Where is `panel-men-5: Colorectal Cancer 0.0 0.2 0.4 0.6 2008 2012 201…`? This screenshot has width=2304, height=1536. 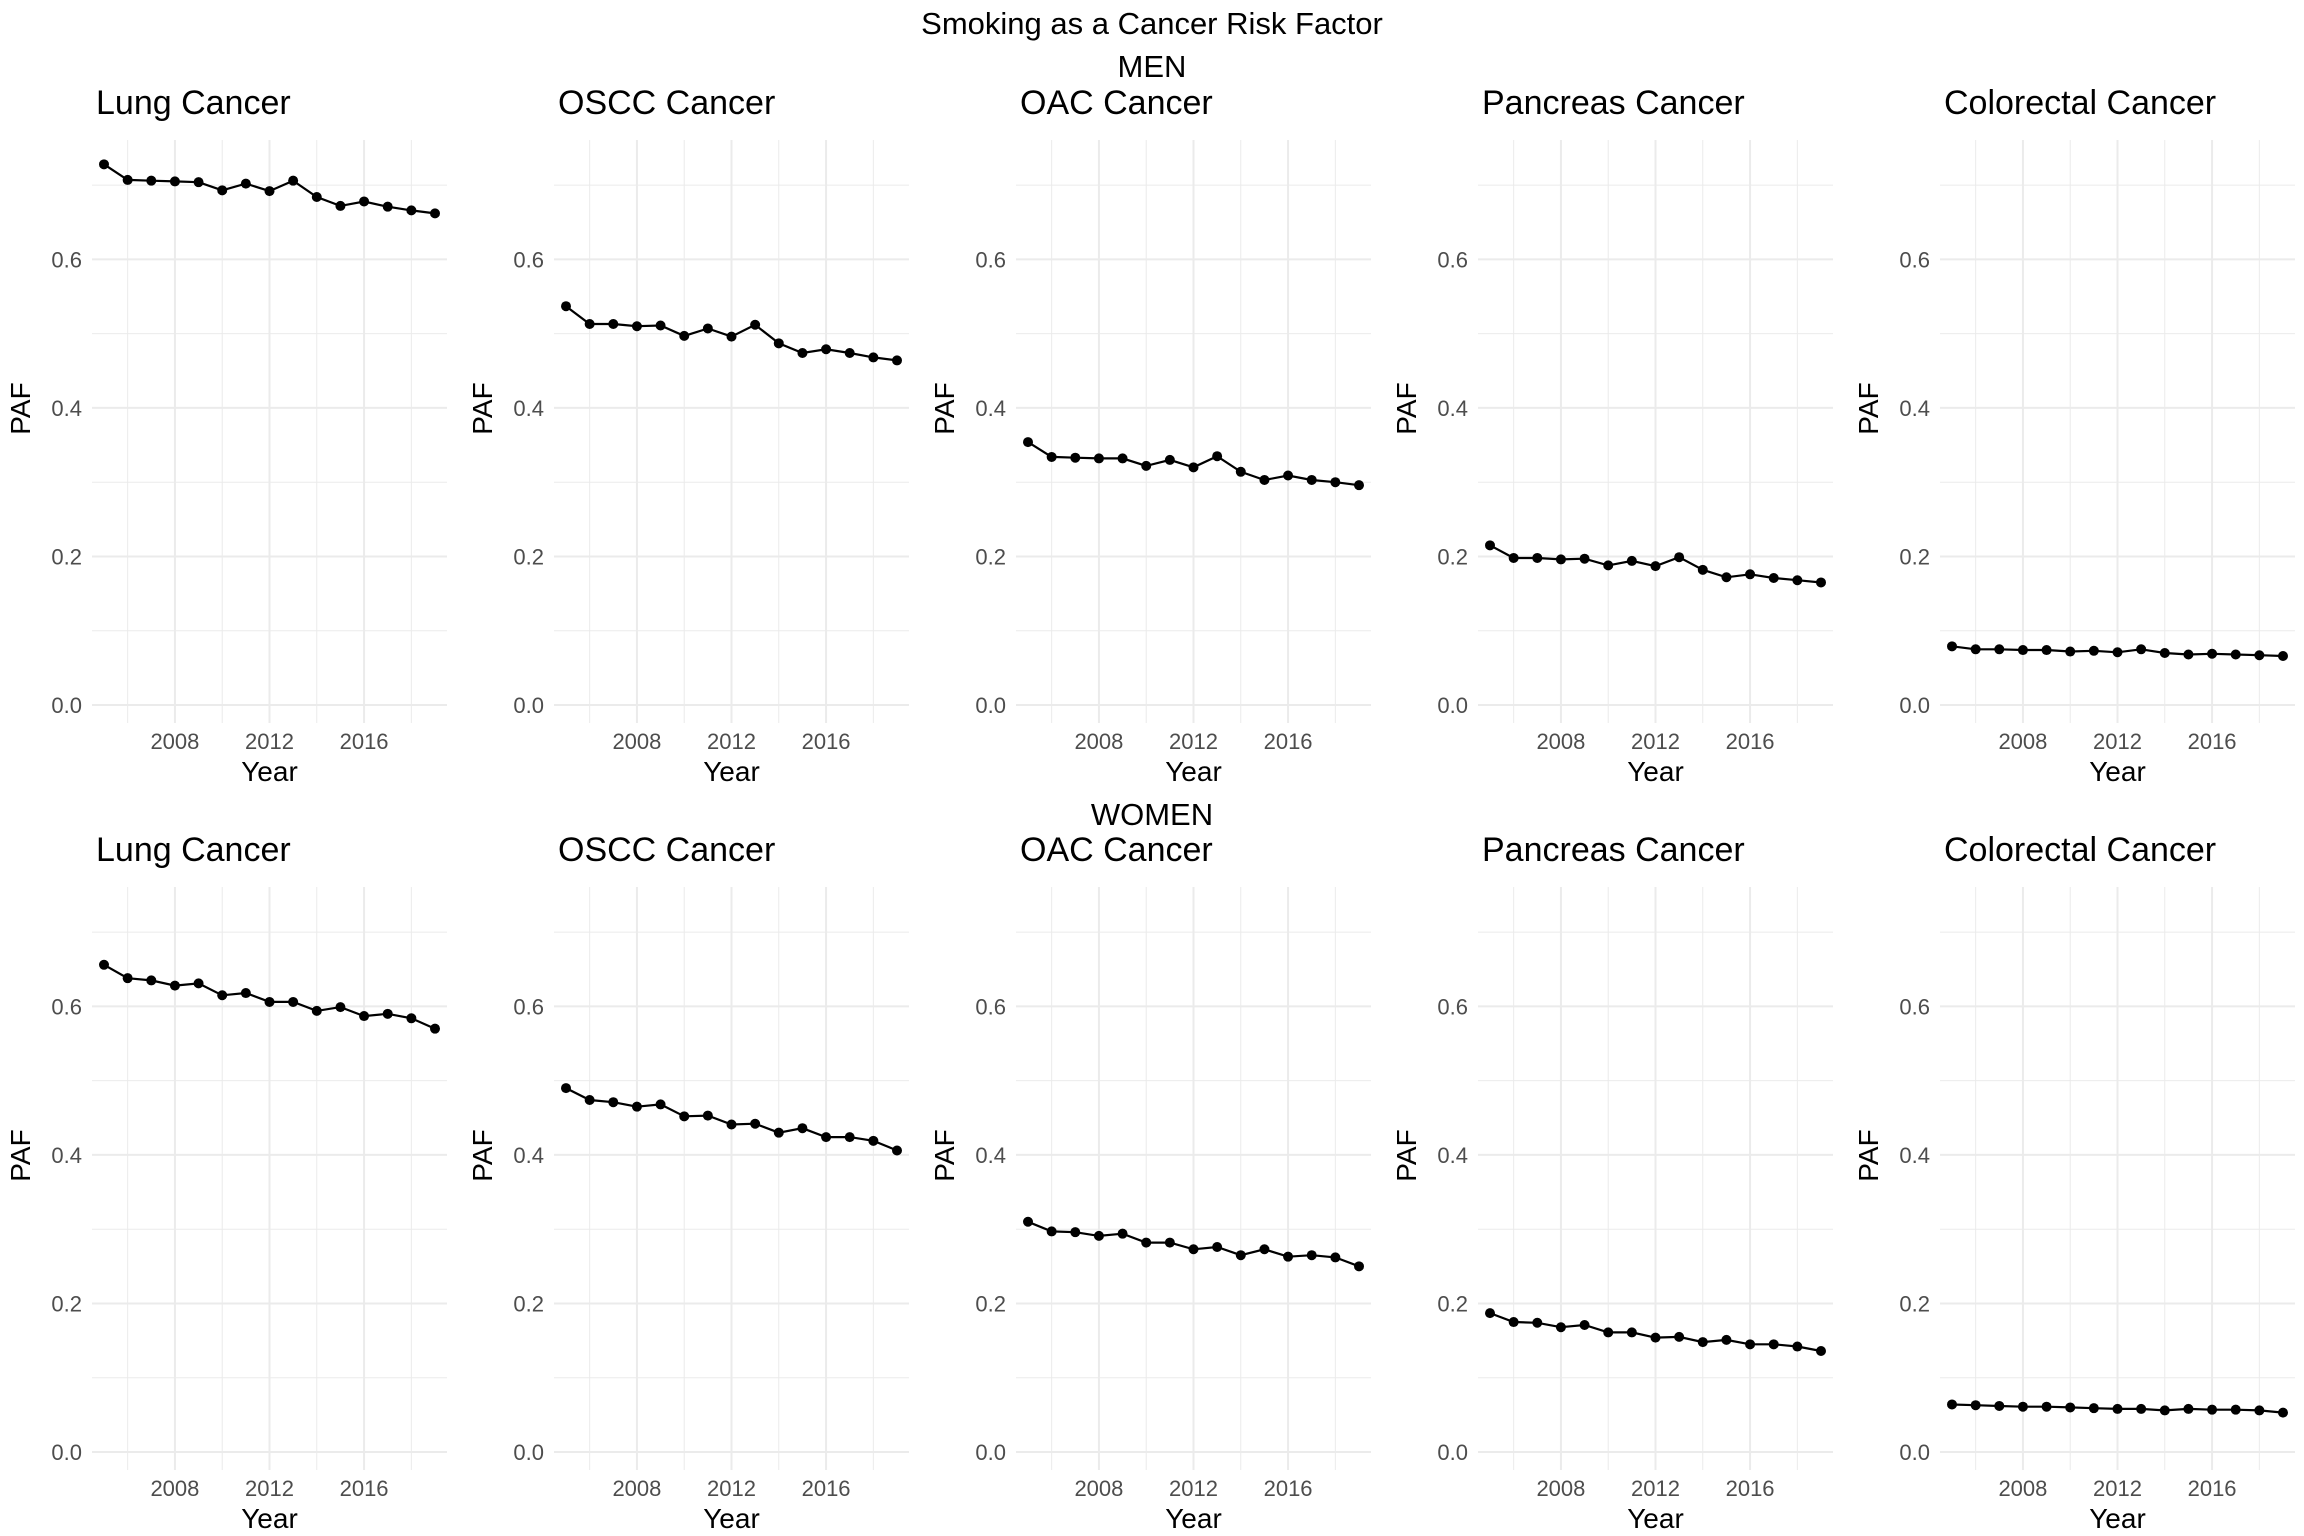 panel-men-5: Colorectal Cancer 0.0 0.2 0.4 0.6 2008 2012 201… is located at coordinates (2074, 435).